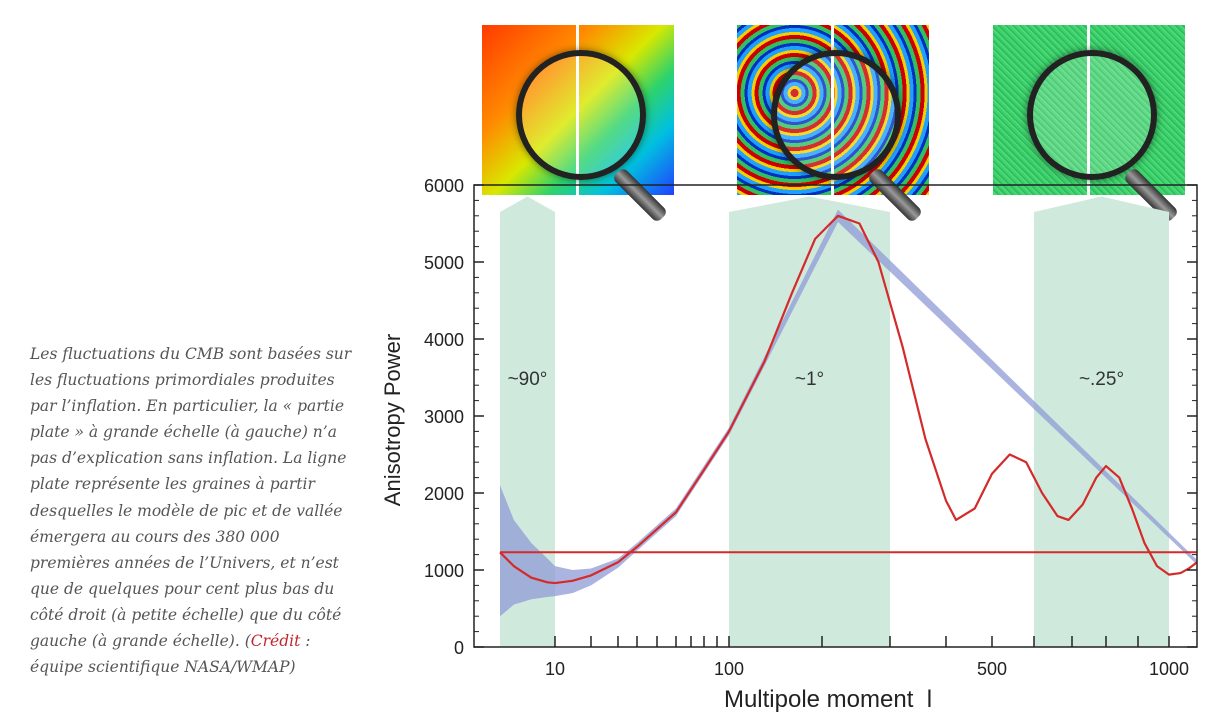  What do you see at coordinates (992, 669) in the screenshot?
I see `x-tick-label: 500` at bounding box center [992, 669].